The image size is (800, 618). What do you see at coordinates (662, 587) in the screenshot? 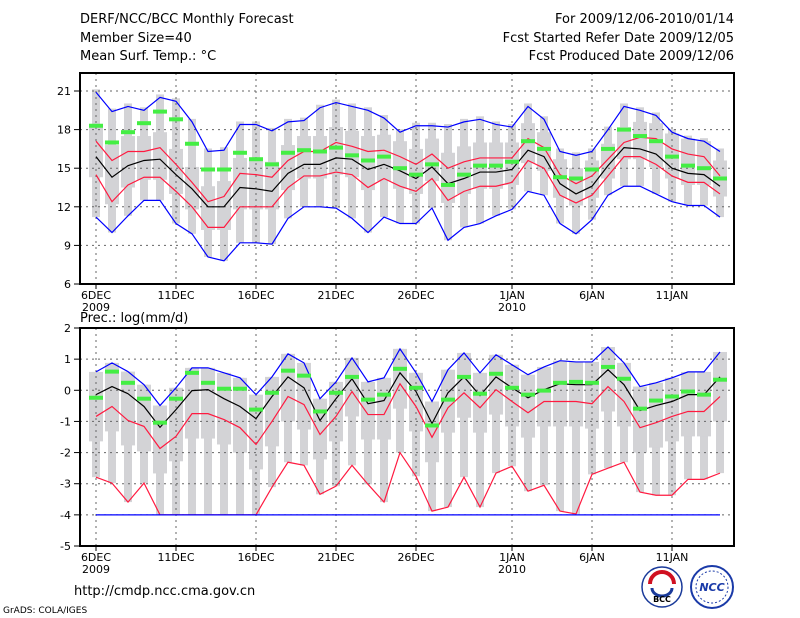
I see `bcc-logo: BCC` at bounding box center [662, 587].